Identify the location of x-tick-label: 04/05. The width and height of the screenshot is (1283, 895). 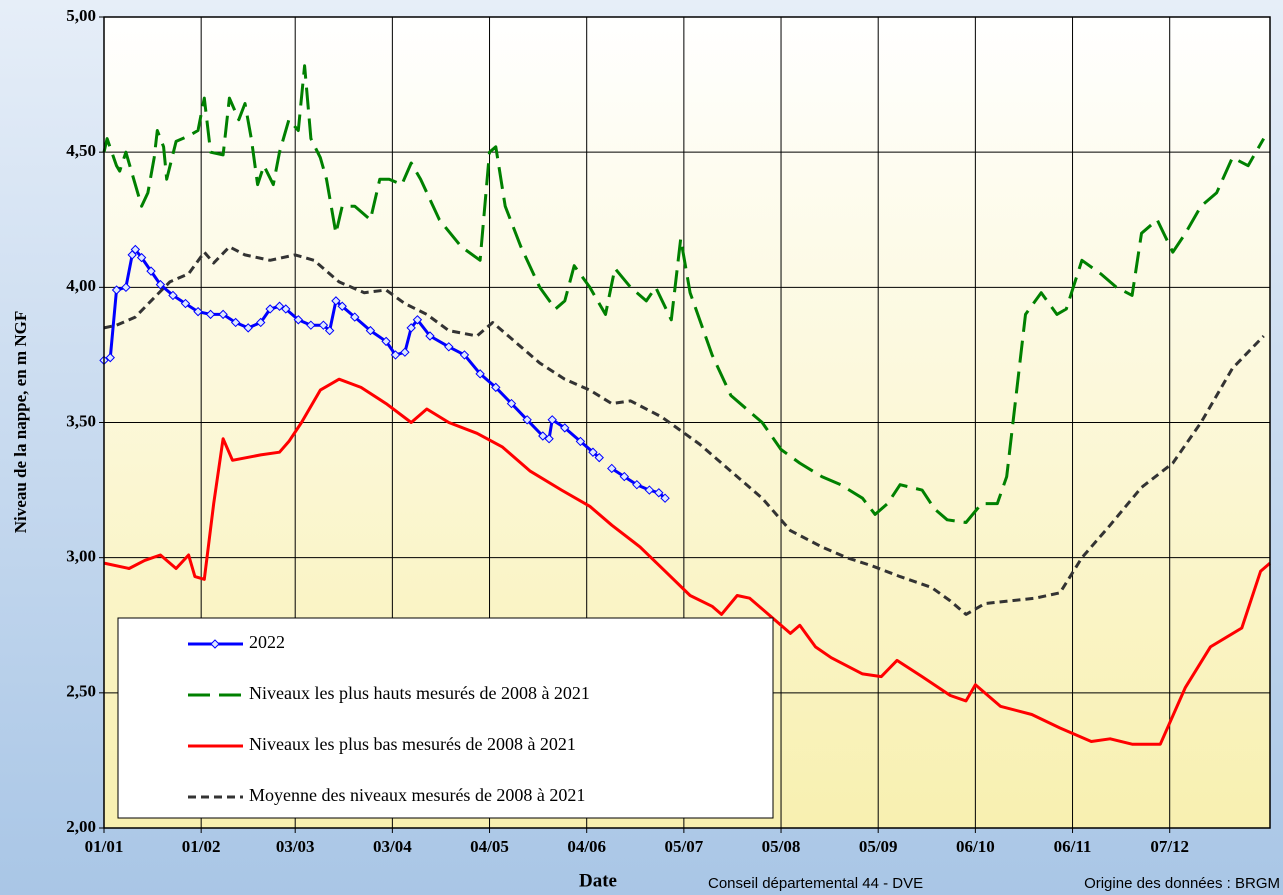
(489, 846).